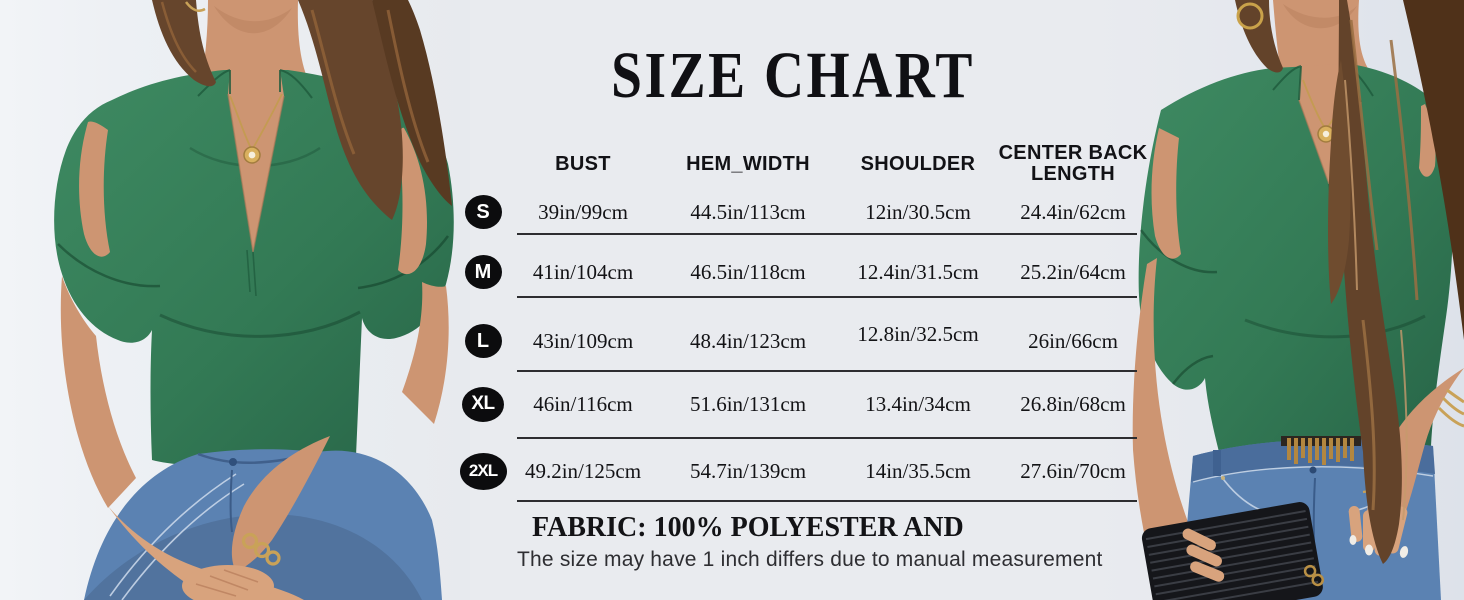 This screenshot has height=600, width=1464. I want to click on belt-bar, so click(1321, 441).